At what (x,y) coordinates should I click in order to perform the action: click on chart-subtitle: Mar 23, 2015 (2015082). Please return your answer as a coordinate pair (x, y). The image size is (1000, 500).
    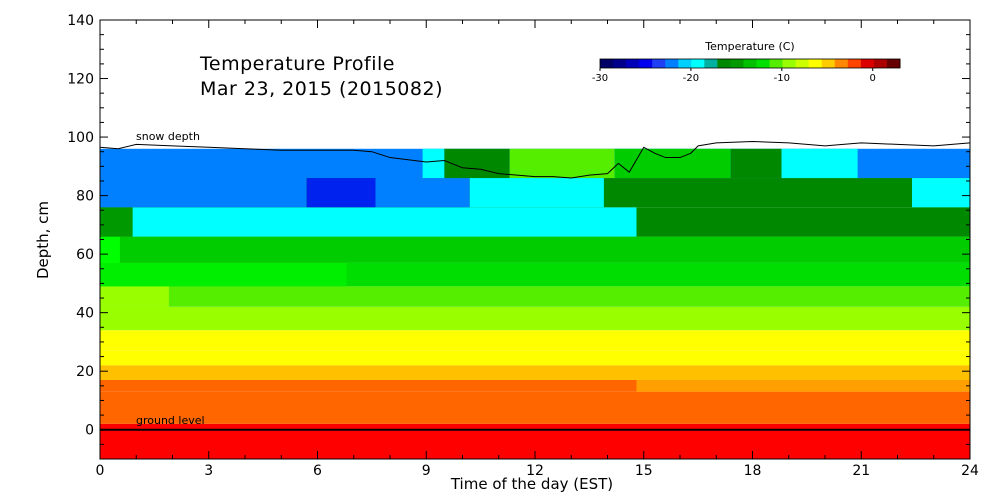
    Looking at the image, I should click on (321, 89).